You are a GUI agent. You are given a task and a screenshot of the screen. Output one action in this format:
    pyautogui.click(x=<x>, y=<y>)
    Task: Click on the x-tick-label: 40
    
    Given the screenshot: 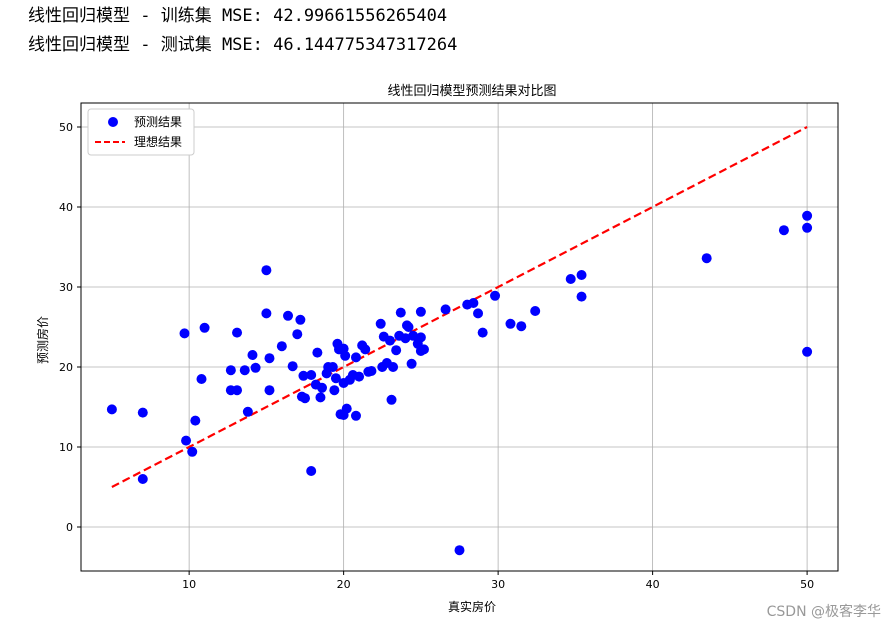 What is the action you would take?
    pyautogui.click(x=653, y=584)
    